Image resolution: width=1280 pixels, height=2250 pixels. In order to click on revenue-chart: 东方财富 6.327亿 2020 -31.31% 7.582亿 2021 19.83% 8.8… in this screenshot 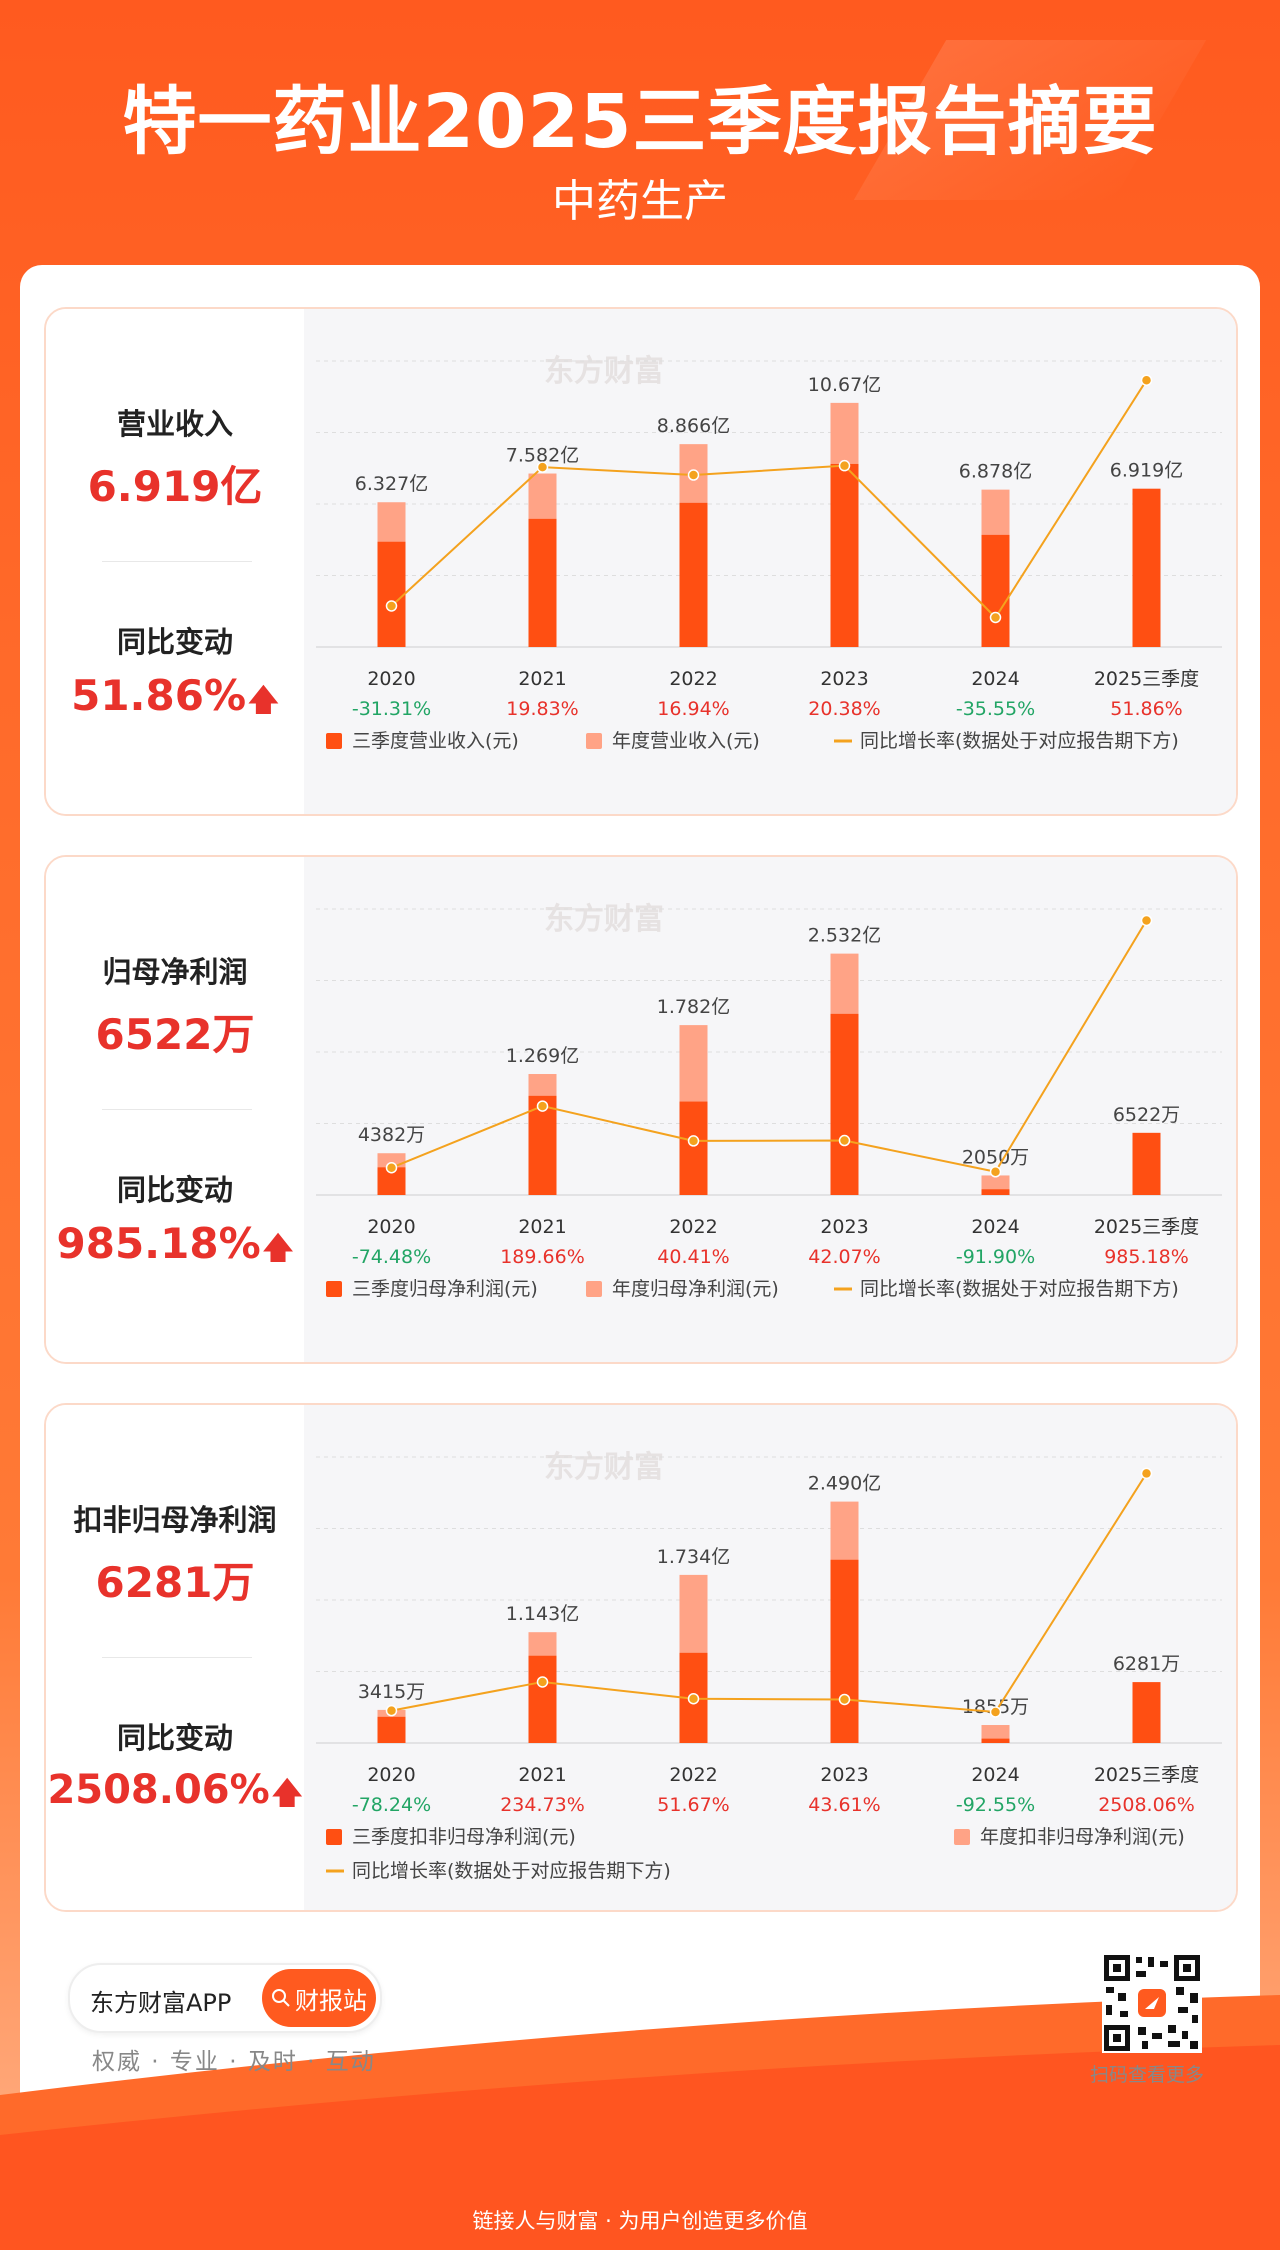, I will do `click(769, 553)`.